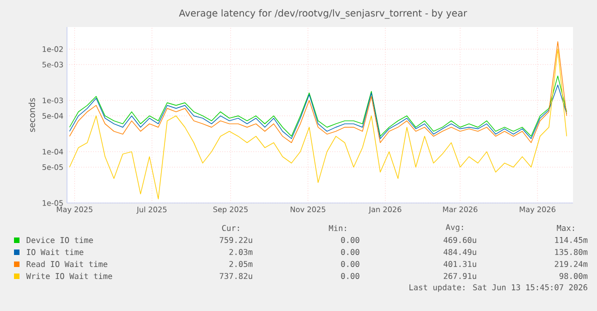  I want to click on line-series, so click(318, 111).